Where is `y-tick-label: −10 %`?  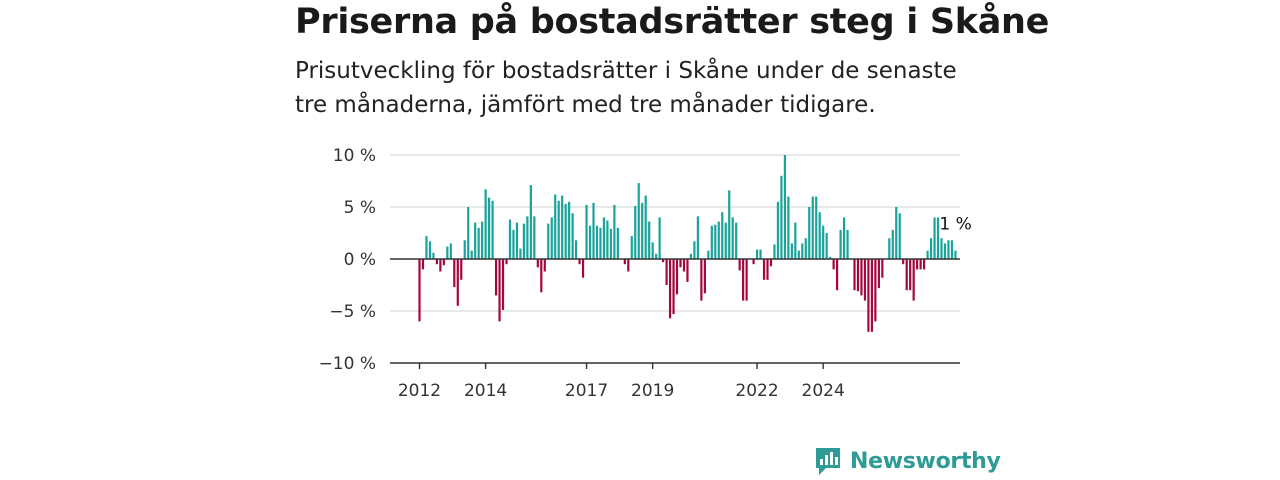 y-tick-label: −10 % is located at coordinates (347, 364).